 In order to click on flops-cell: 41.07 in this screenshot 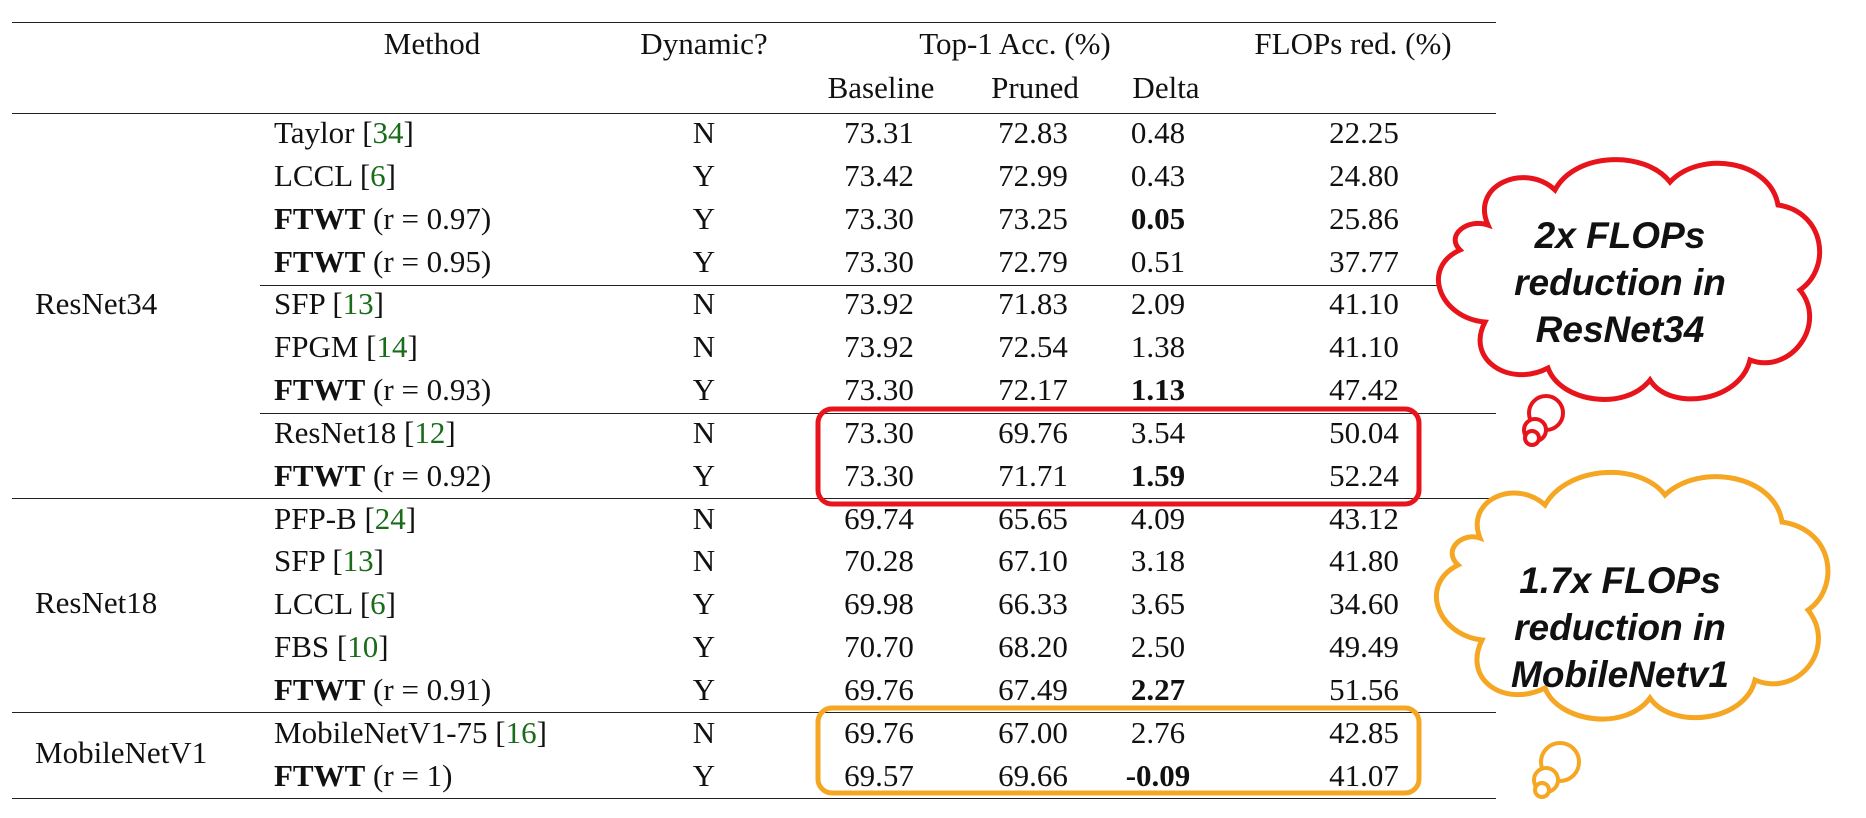, I will do `click(1364, 775)`.